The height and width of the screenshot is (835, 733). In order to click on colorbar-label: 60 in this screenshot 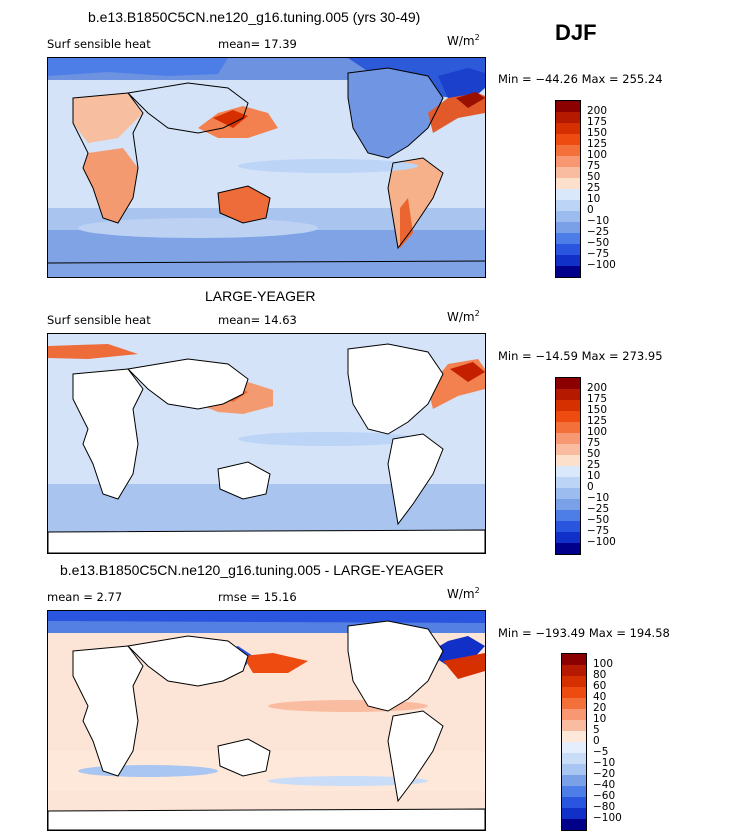, I will do `click(600, 686)`.